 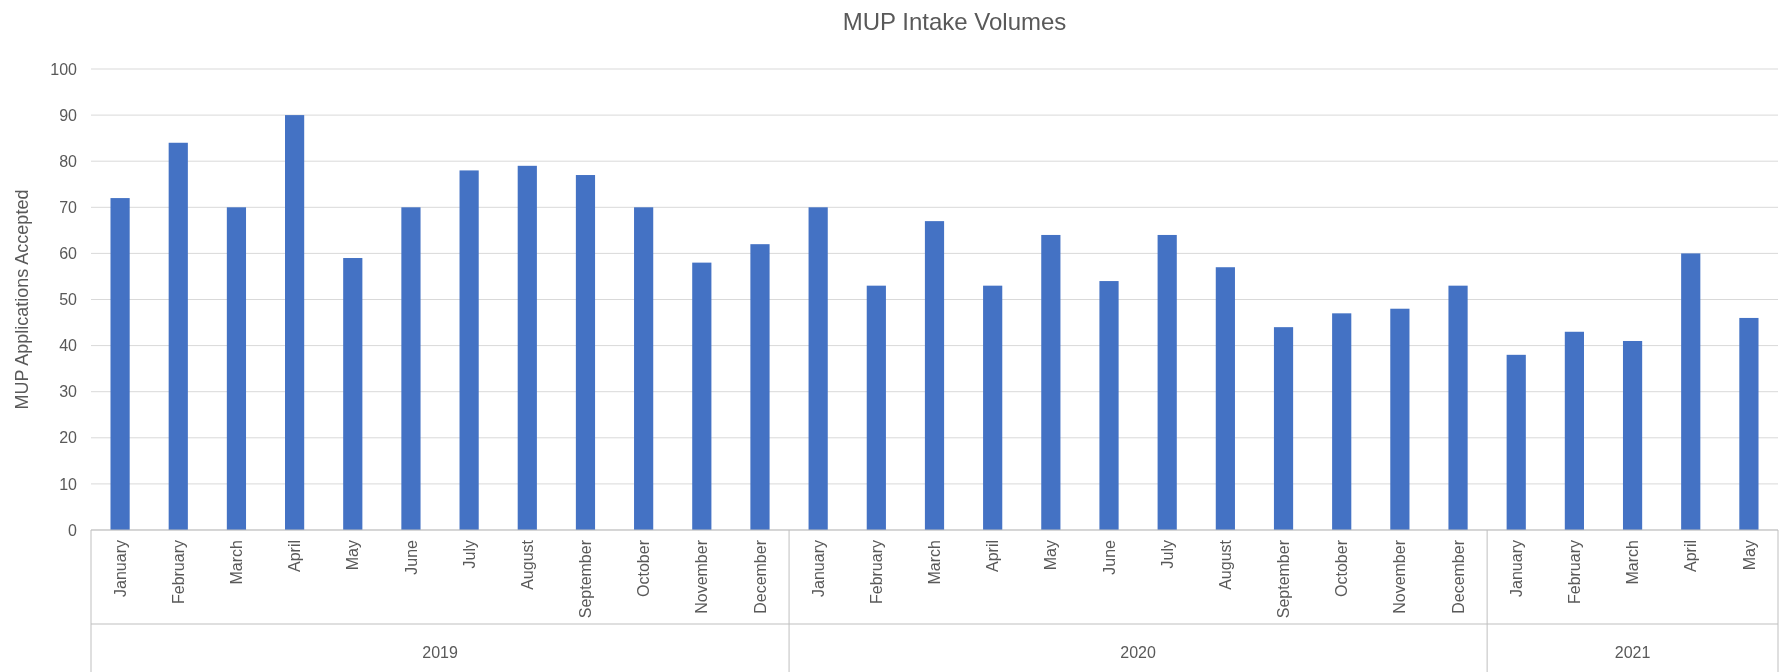 What do you see at coordinates (1138, 652) in the screenshot?
I see `text: 2020` at bounding box center [1138, 652].